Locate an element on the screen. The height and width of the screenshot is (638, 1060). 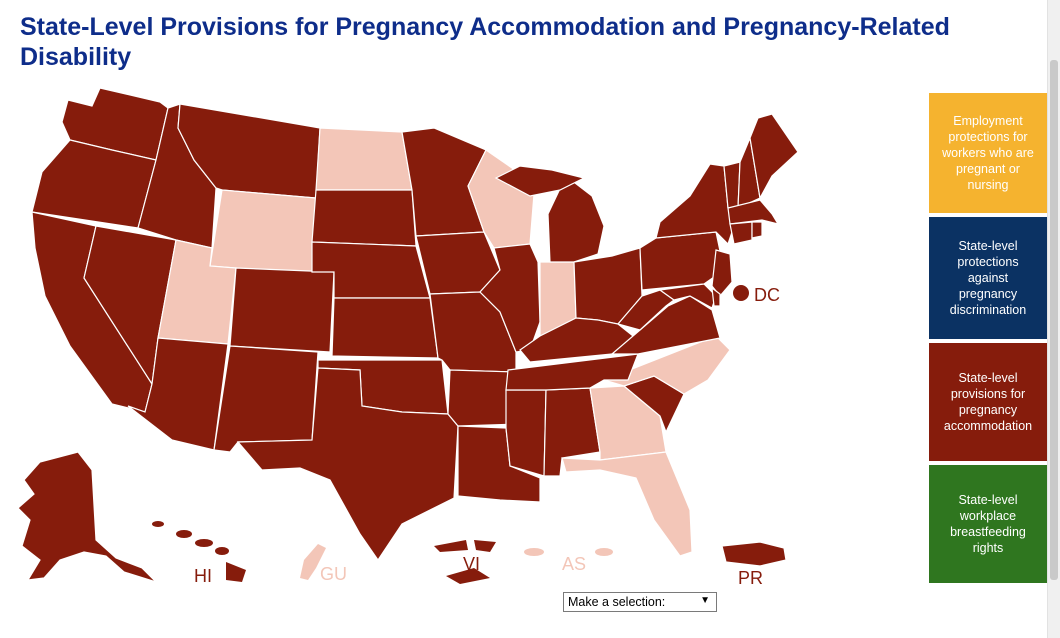
state-hi is located at coordinates (199, 551).